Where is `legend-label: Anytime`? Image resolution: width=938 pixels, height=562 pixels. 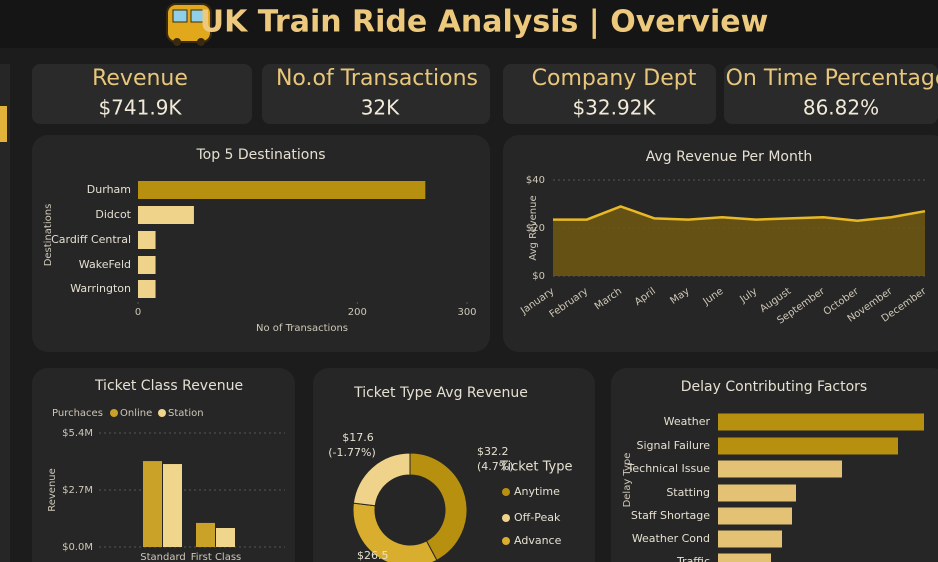 legend-label: Anytime is located at coordinates (537, 491).